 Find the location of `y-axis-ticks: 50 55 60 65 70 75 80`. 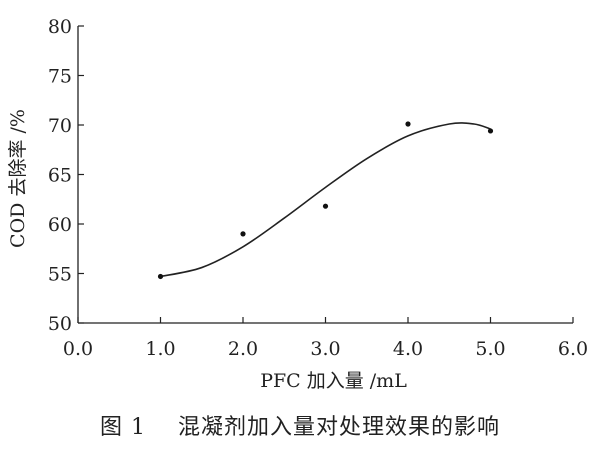

y-axis-ticks: 50 55 60 65 70 75 80 is located at coordinates (66, 175).